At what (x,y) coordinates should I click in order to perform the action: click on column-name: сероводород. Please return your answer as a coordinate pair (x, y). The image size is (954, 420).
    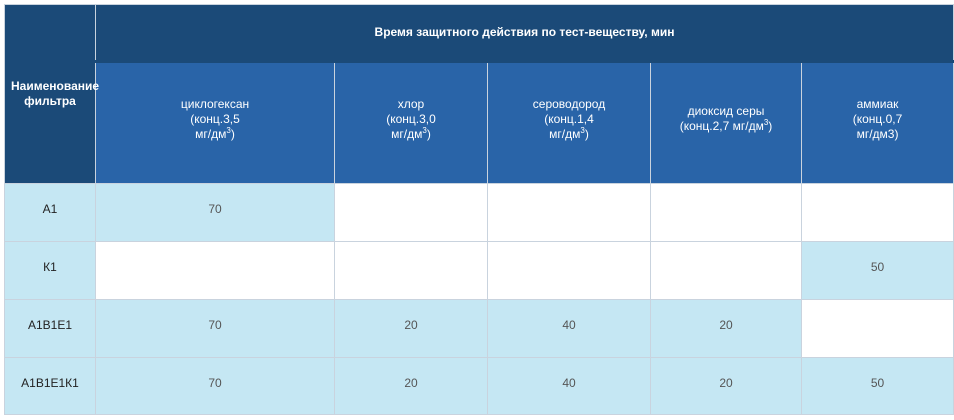
    Looking at the image, I should click on (569, 103).